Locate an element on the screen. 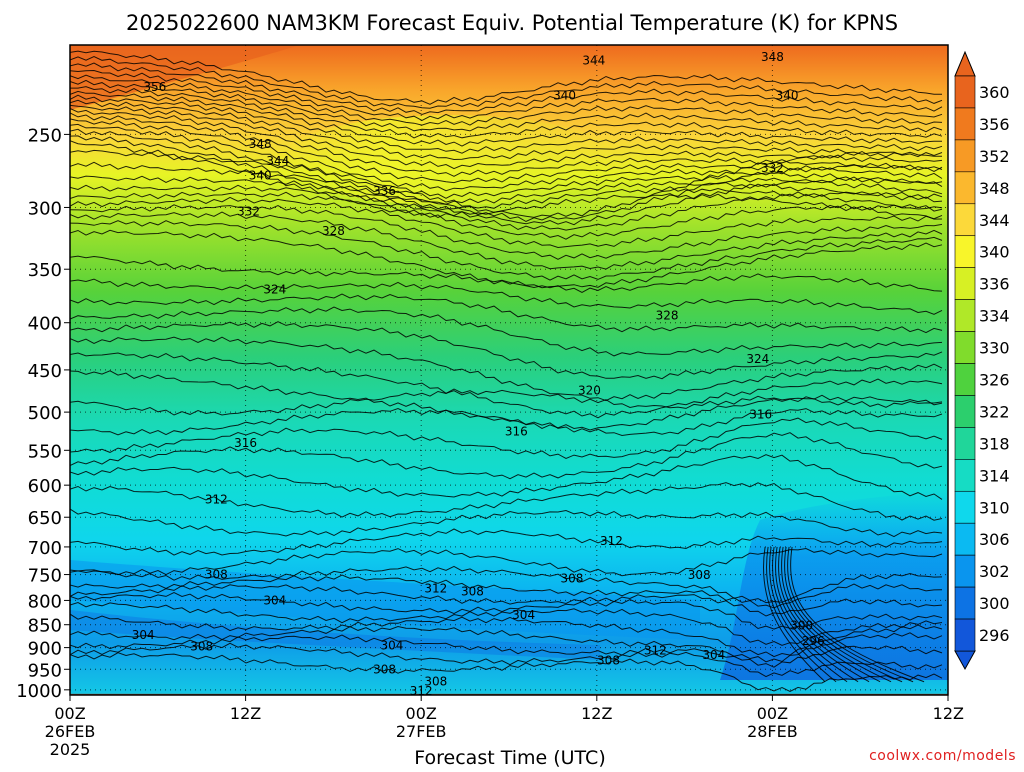  x-tick-label: 27FEB is located at coordinates (421, 731).